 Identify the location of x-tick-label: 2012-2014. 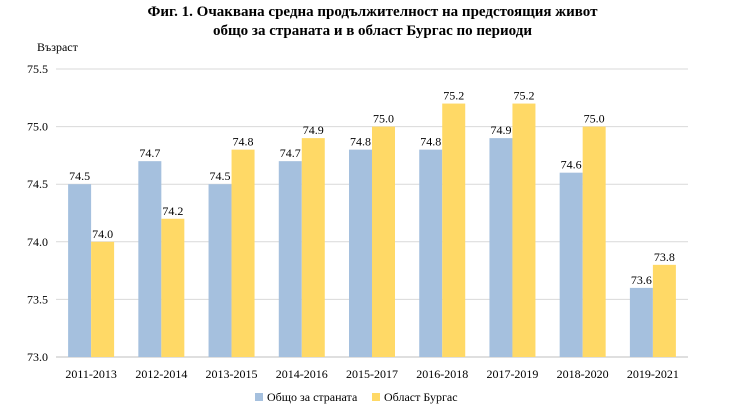
(161, 374).